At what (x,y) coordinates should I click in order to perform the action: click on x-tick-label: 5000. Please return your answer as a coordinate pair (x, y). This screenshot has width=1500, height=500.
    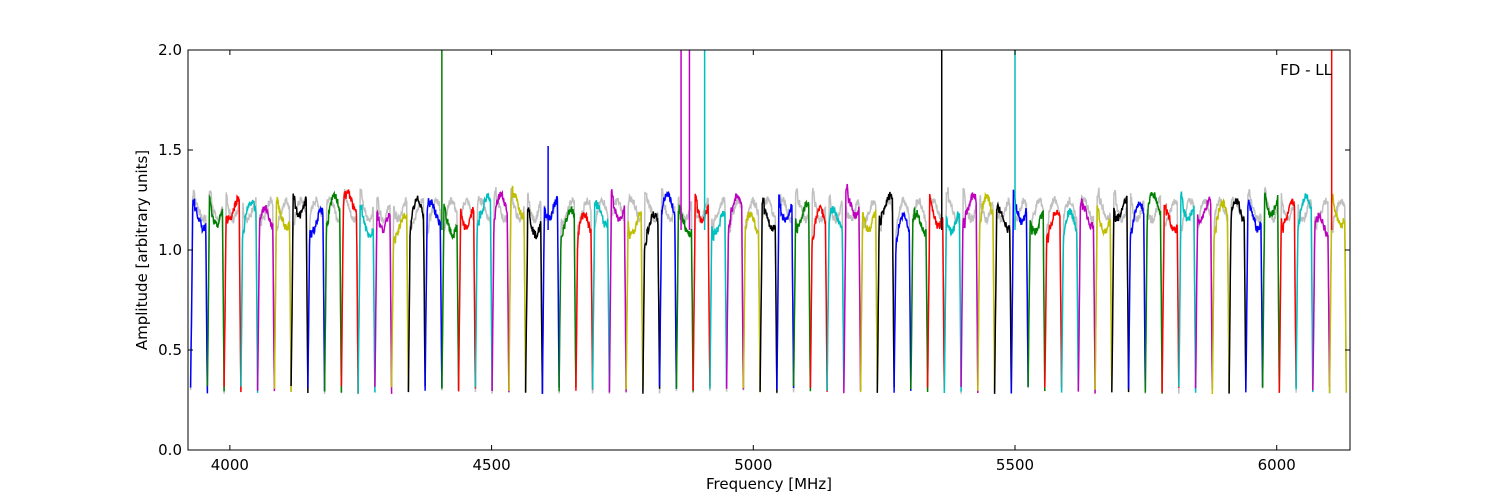
    Looking at the image, I should click on (753, 465).